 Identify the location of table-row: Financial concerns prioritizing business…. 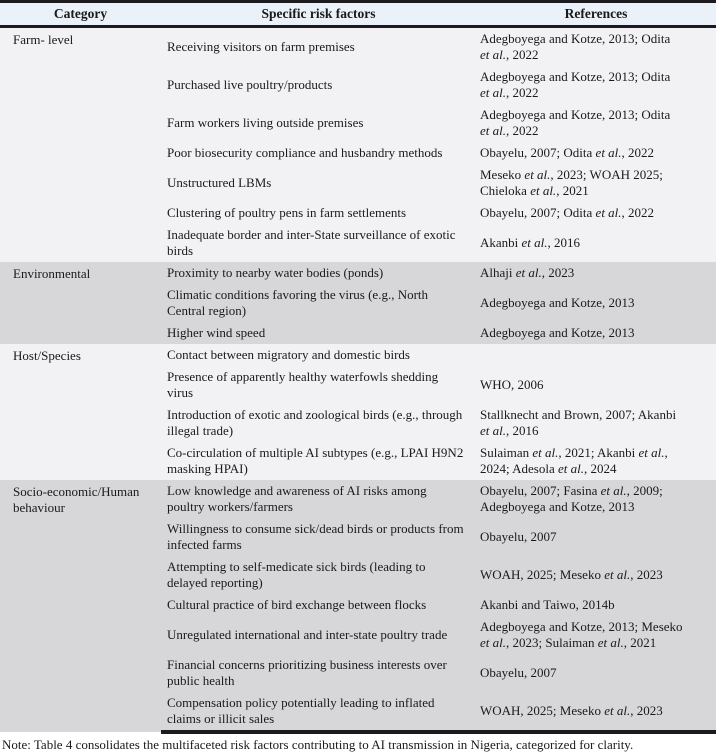
(358, 673).